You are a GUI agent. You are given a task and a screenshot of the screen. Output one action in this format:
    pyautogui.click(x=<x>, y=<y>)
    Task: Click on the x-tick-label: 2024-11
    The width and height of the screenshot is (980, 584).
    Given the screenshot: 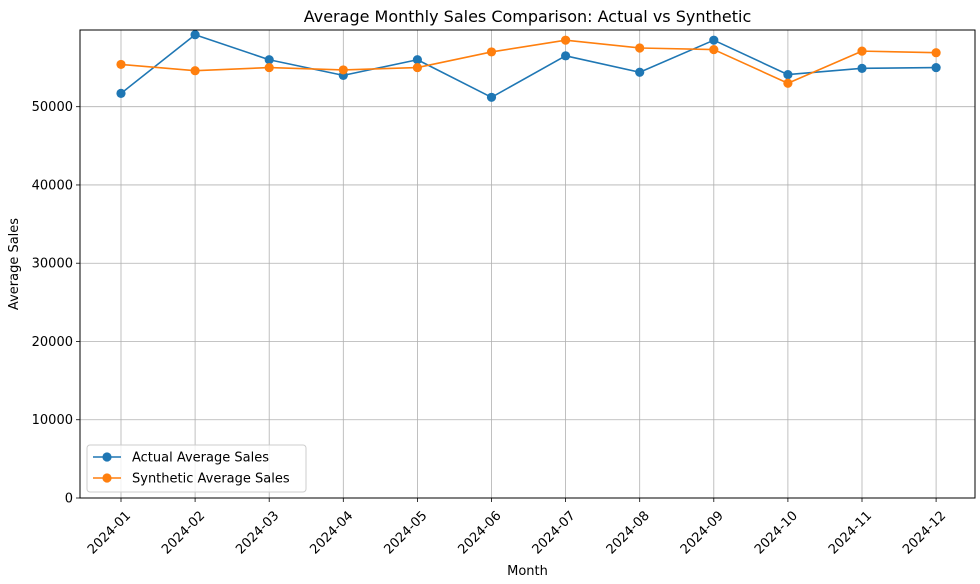 What is the action you would take?
    pyautogui.click(x=850, y=532)
    